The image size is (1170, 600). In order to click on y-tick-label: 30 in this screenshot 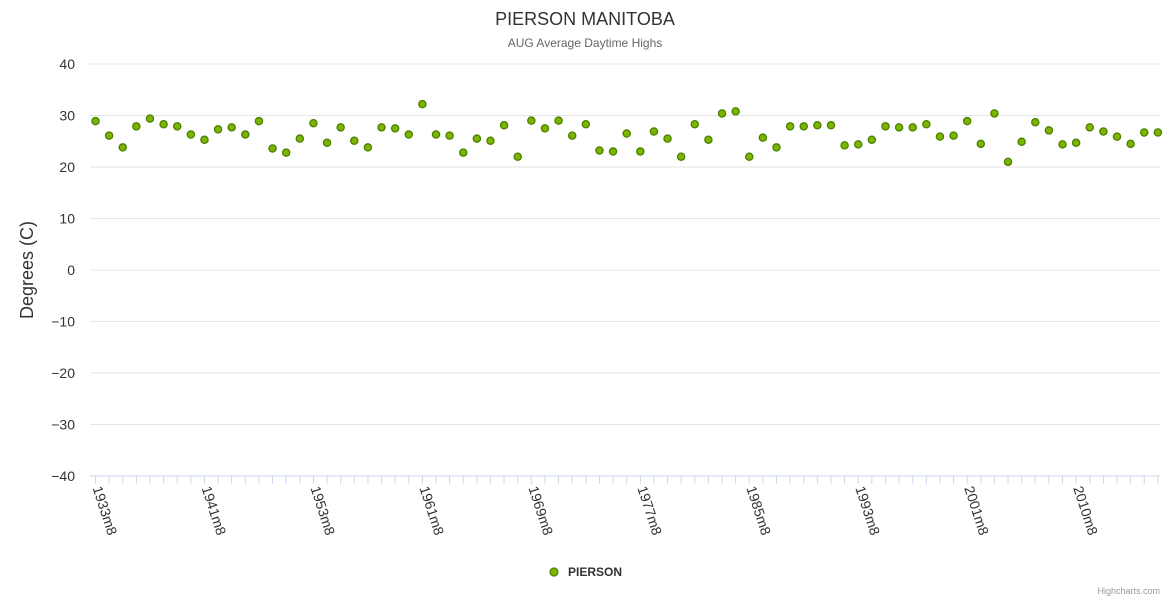, I will do `click(67, 116)`.